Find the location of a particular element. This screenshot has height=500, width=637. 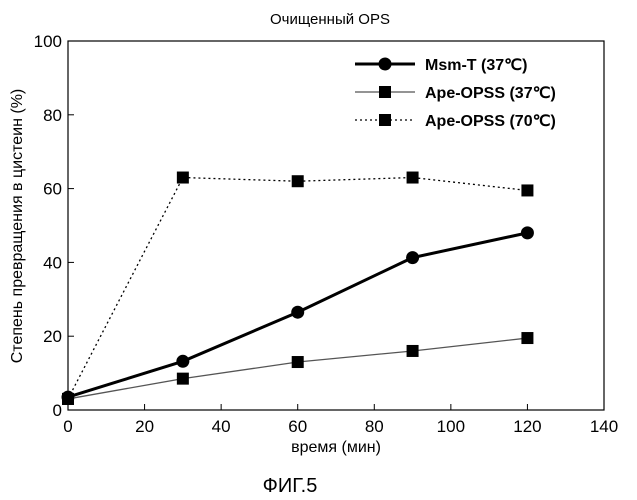

x-tick-label: 60 is located at coordinates (297, 426).